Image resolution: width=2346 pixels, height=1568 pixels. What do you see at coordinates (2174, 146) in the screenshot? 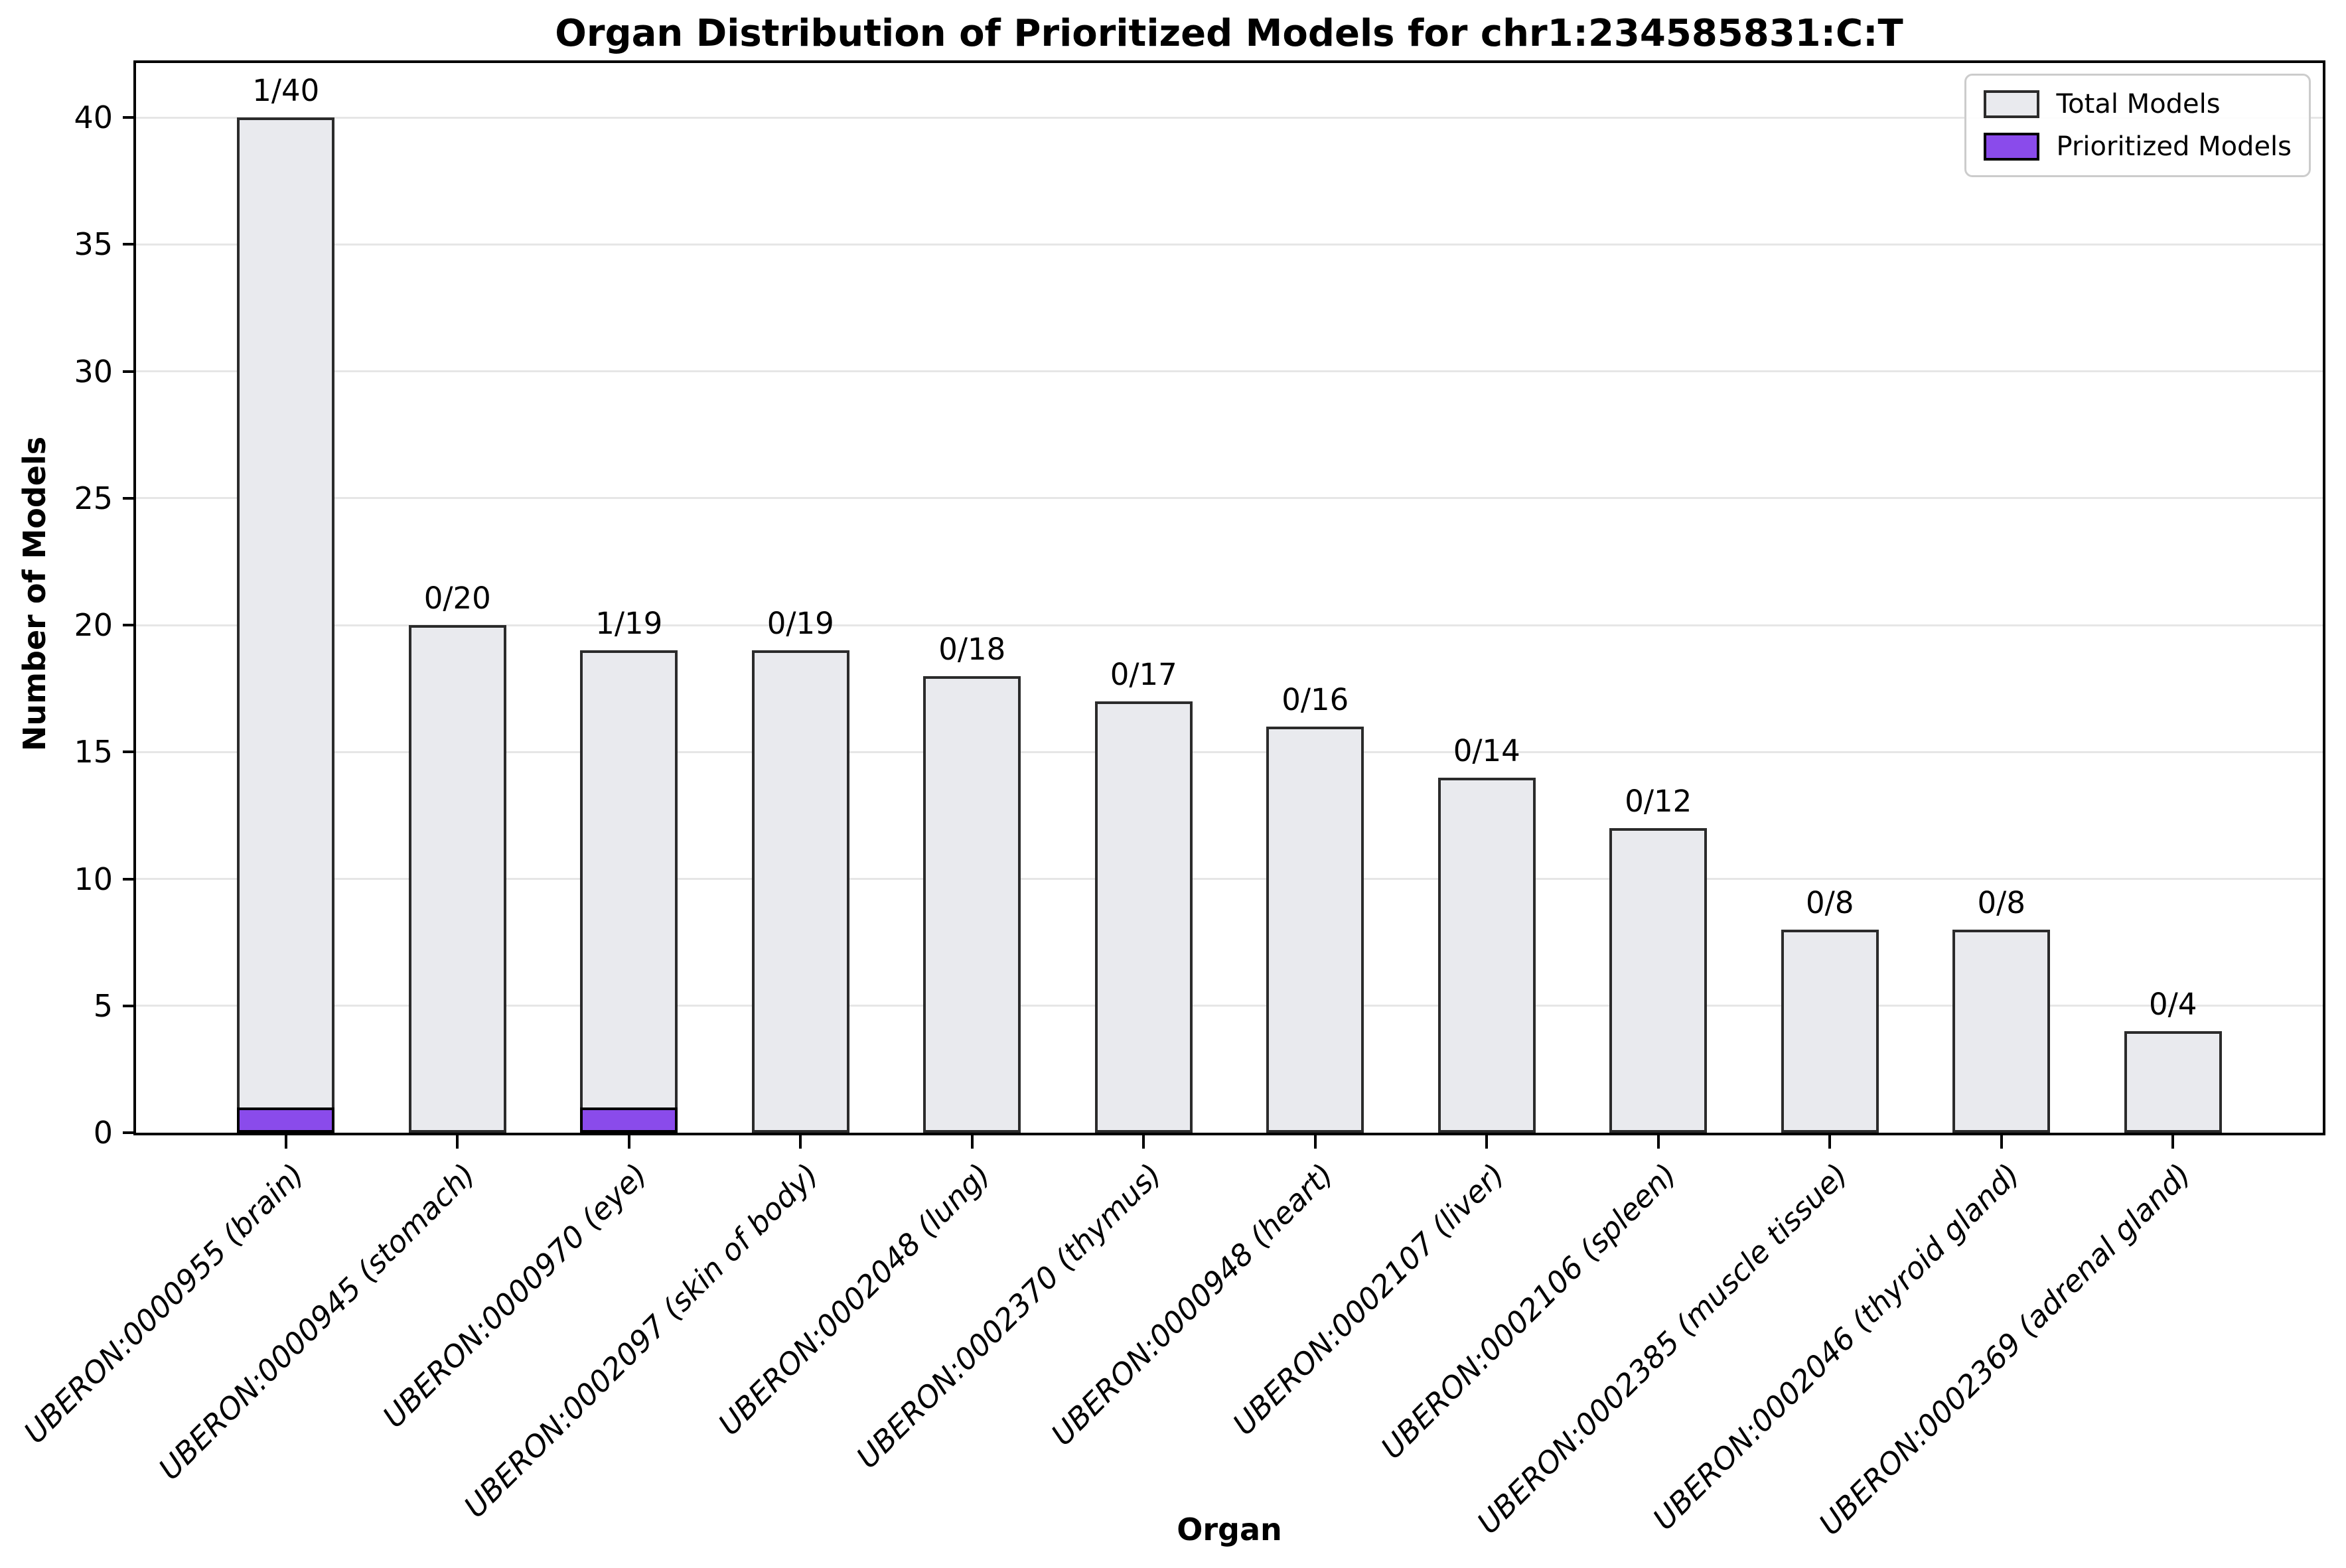
I see `legend-label: Prioritized Models` at bounding box center [2174, 146].